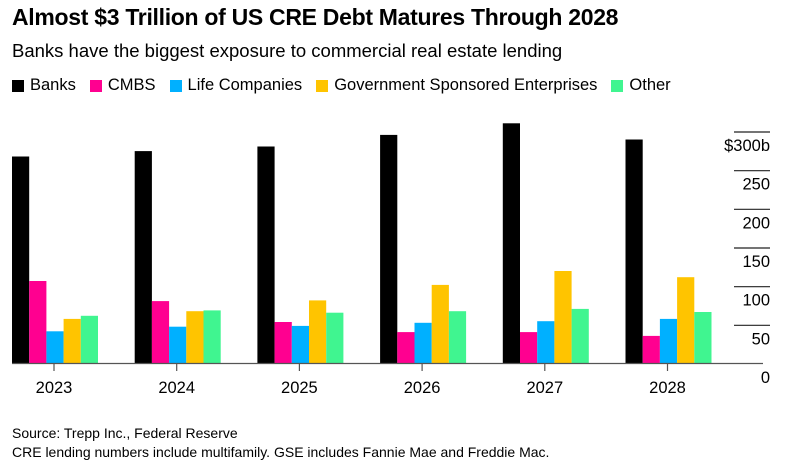 This screenshot has width=789, height=472. I want to click on y-tick-label-150: 150, so click(756, 262).